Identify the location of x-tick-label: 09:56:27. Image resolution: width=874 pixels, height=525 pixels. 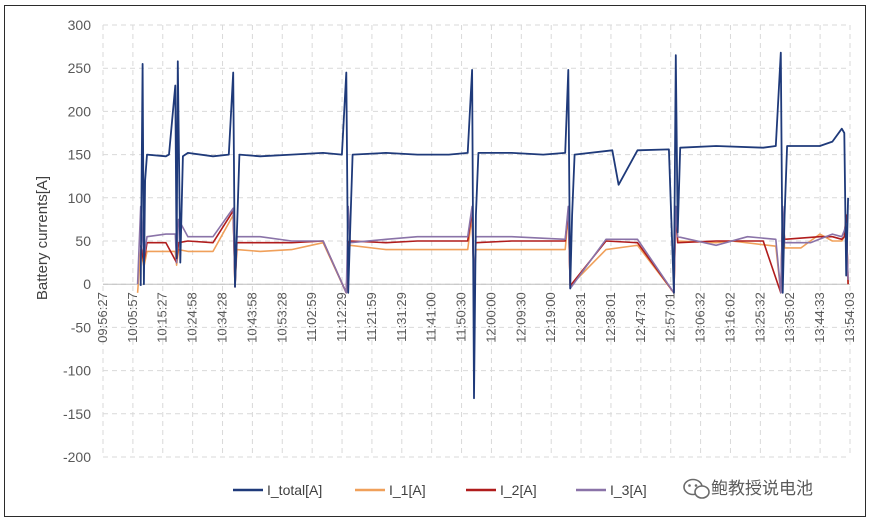
(102, 317).